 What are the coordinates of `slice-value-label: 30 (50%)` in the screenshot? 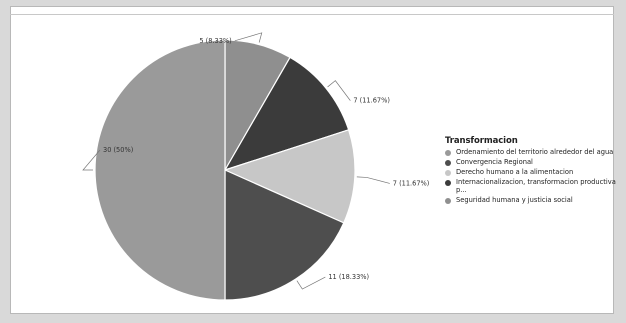 It's located at (118, 150).